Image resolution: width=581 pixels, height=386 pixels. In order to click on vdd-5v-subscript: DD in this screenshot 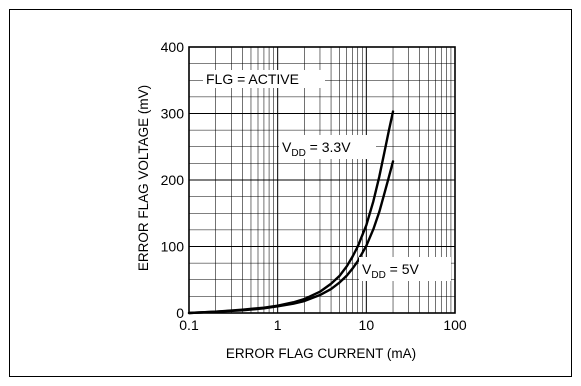, I will do `click(378, 275)`.